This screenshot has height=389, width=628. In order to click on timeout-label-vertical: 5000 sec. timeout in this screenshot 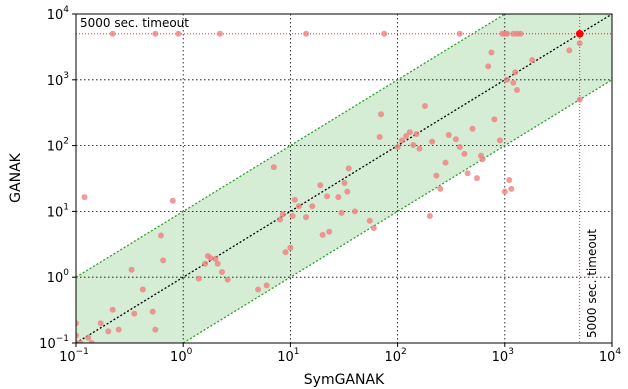, I will do `click(592, 283)`.